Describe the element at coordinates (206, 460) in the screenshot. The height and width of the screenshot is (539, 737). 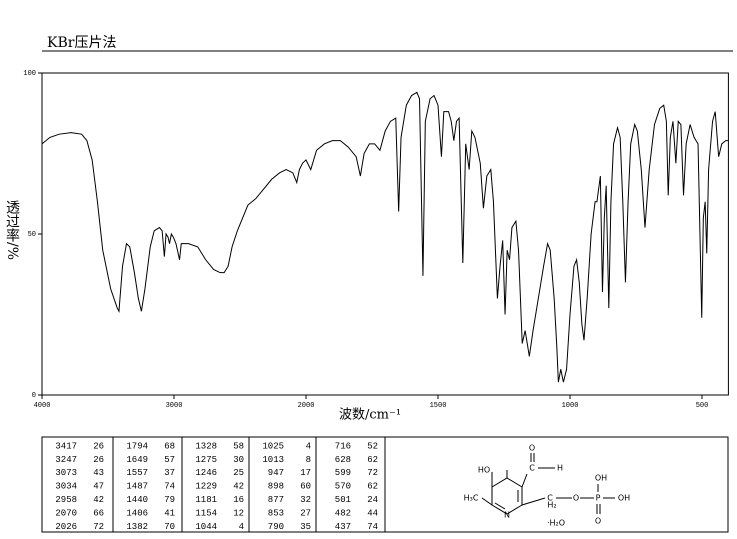
I see `peak-wavenumber: 1275` at that location.